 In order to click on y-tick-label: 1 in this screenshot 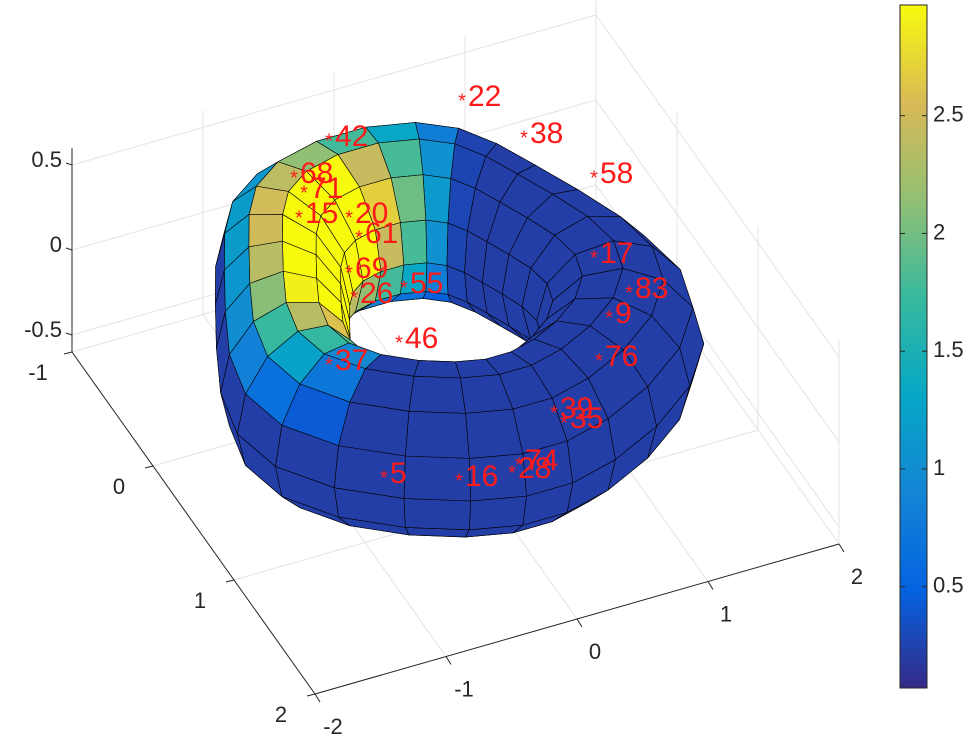, I will do `click(200, 600)`.